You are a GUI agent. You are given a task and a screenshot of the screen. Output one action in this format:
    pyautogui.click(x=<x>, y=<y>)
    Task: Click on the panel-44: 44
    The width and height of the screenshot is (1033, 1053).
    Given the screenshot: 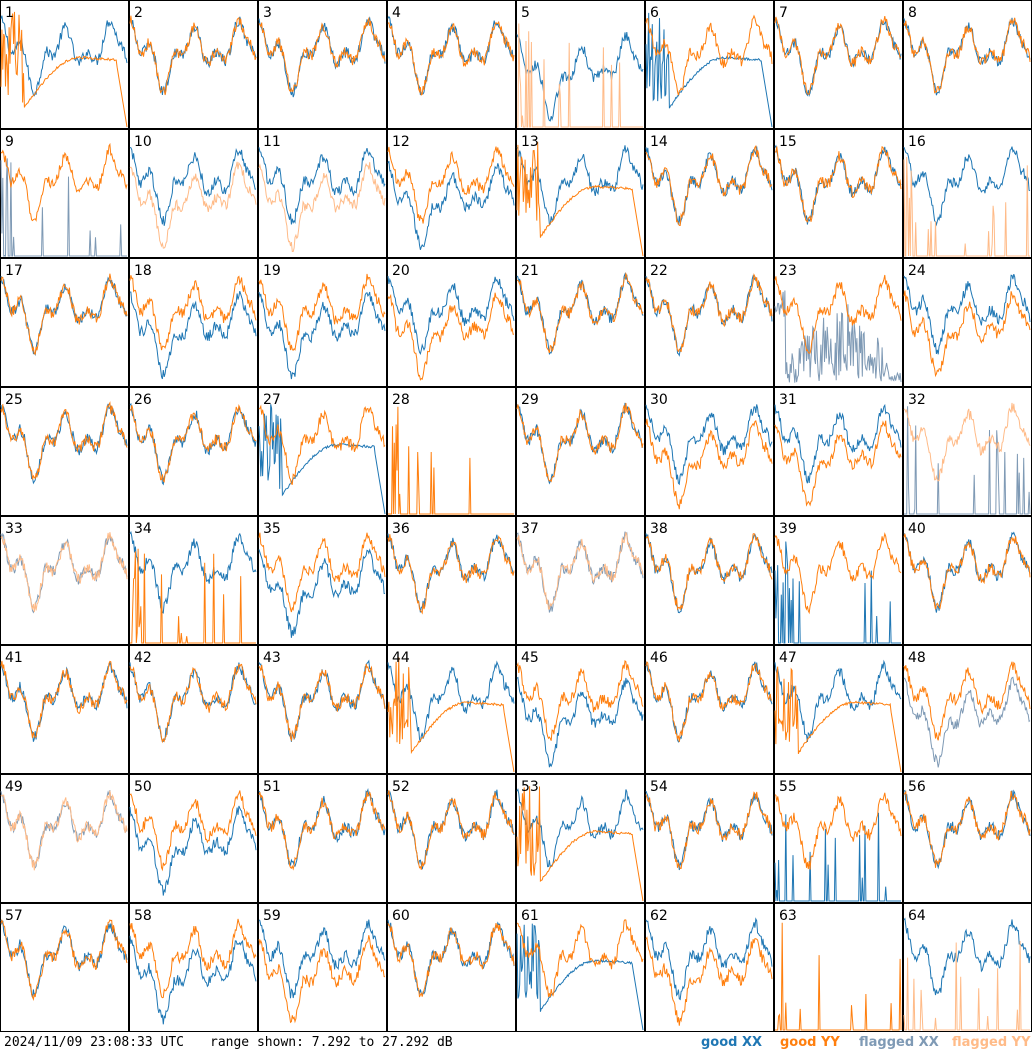 What is the action you would take?
    pyautogui.click(x=451, y=709)
    